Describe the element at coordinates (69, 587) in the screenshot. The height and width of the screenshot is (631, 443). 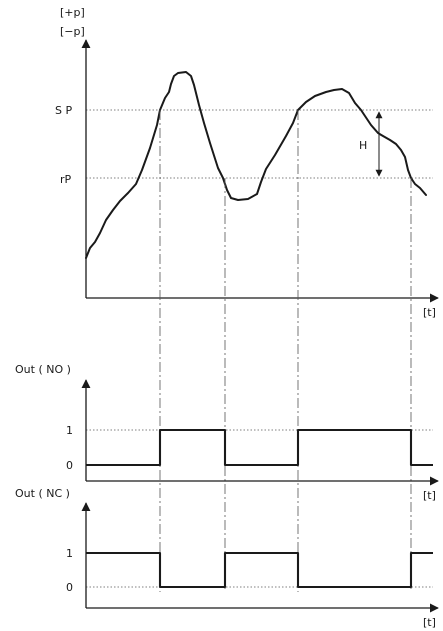
I see `nc-level-0-label: 0` at that location.